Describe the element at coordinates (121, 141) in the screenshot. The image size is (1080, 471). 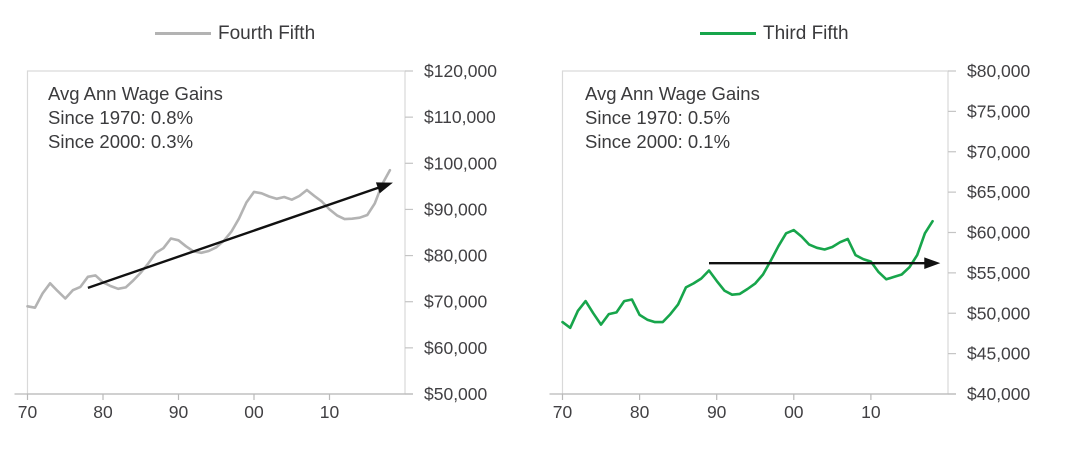
I see `annotation-since-2000: Since 2000: 0.3%` at that location.